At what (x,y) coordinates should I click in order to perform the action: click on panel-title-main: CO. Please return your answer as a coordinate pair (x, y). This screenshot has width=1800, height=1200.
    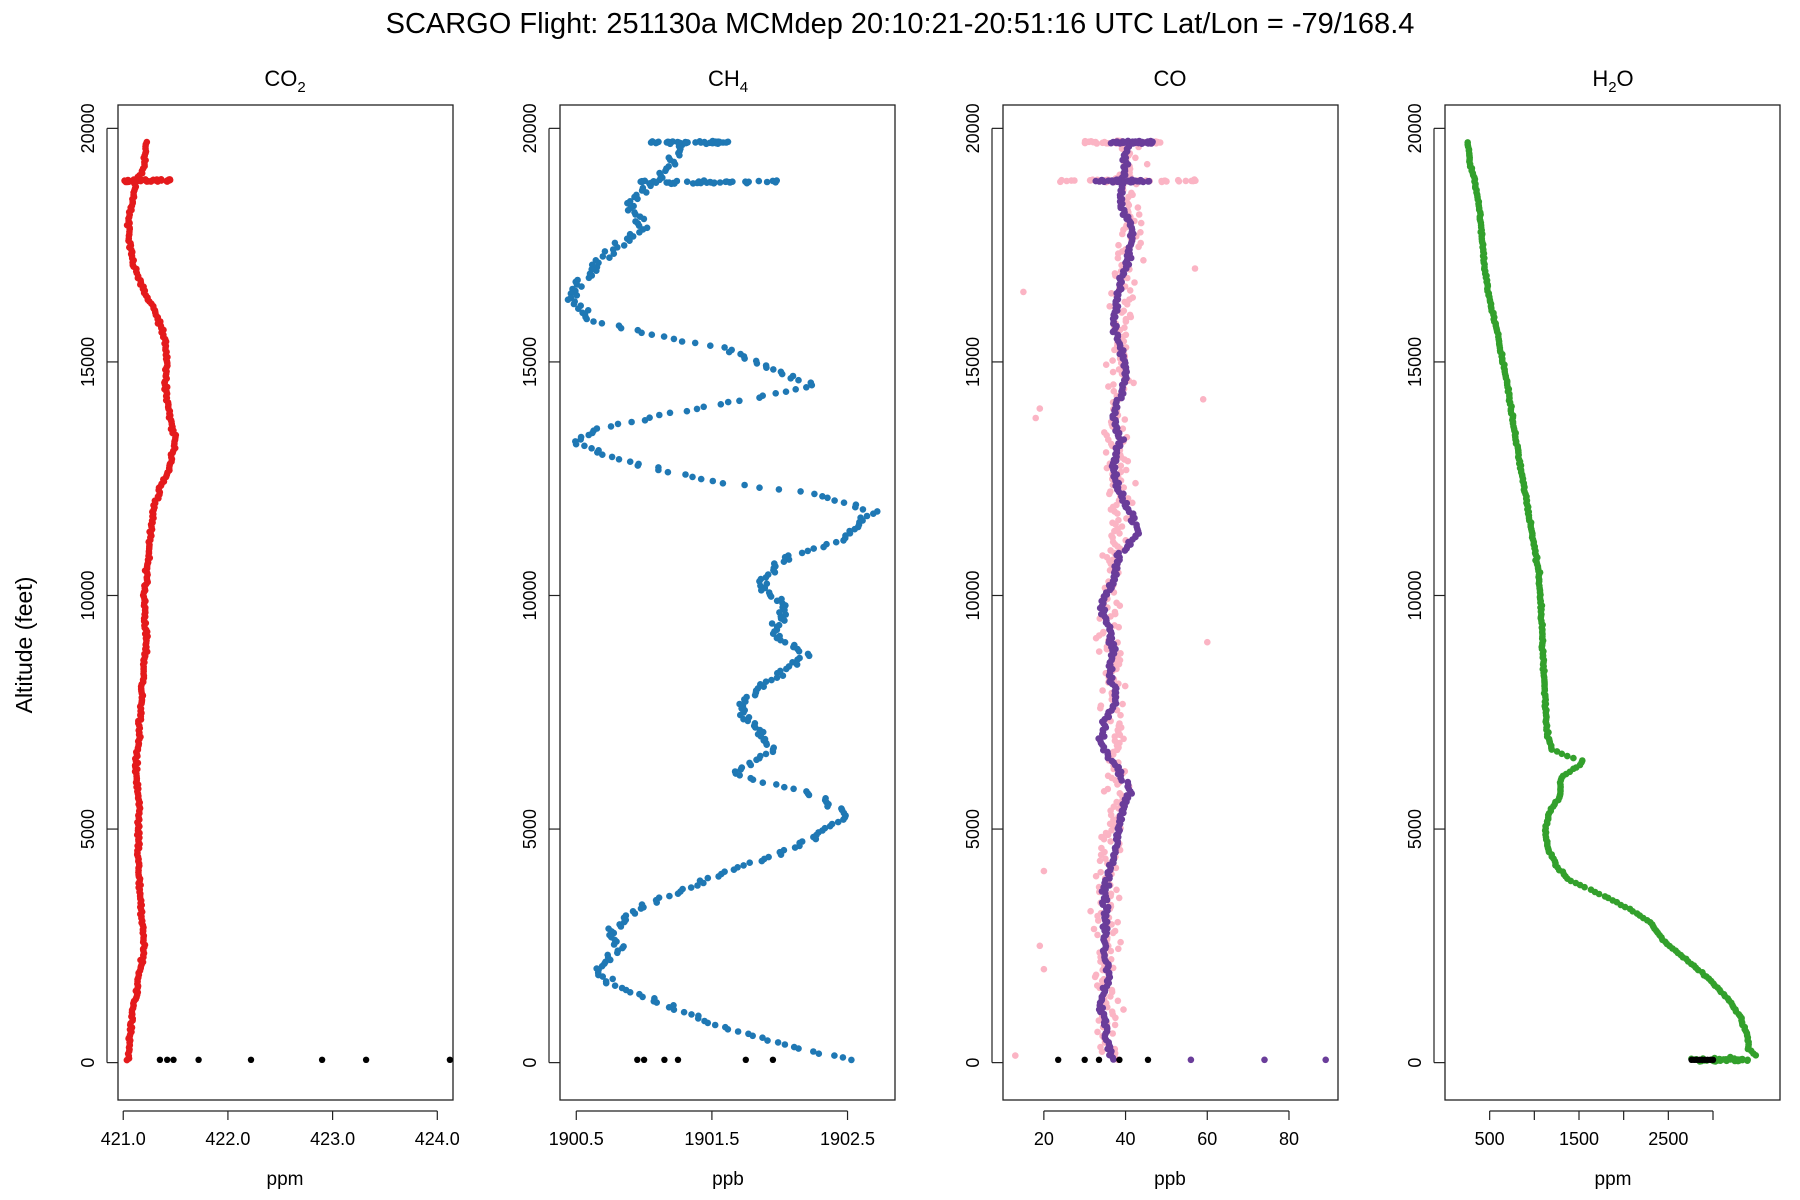
    Looking at the image, I should click on (280, 78).